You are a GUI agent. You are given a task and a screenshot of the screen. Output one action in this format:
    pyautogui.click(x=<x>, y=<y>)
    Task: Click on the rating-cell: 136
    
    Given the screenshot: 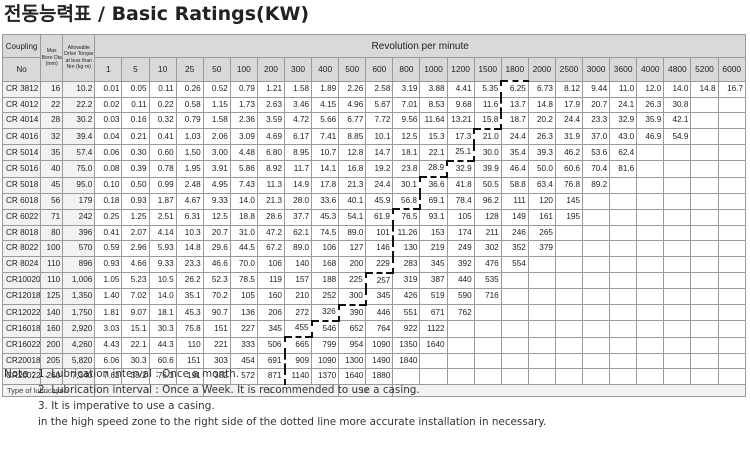 What is the action you would take?
    pyautogui.click(x=243, y=313)
    